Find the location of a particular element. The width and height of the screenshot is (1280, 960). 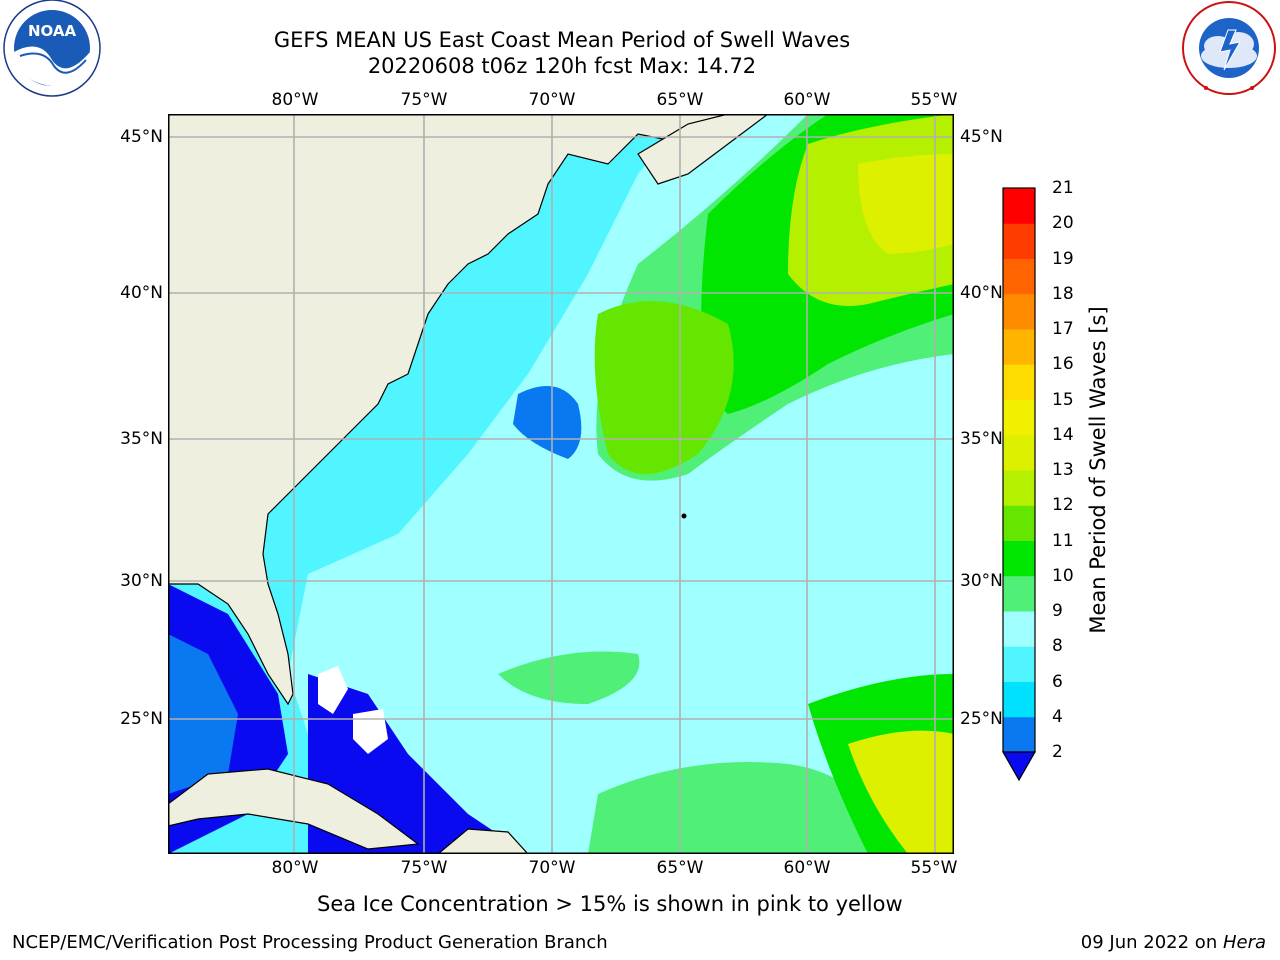

hispaniola-landmass is located at coordinates (483, 841).